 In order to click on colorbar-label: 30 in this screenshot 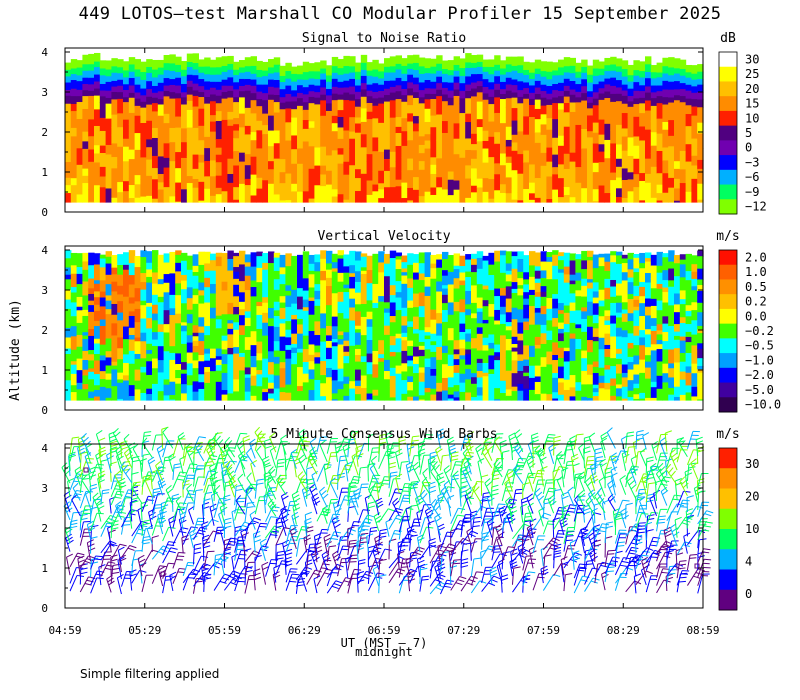, I will do `click(752, 59)`.